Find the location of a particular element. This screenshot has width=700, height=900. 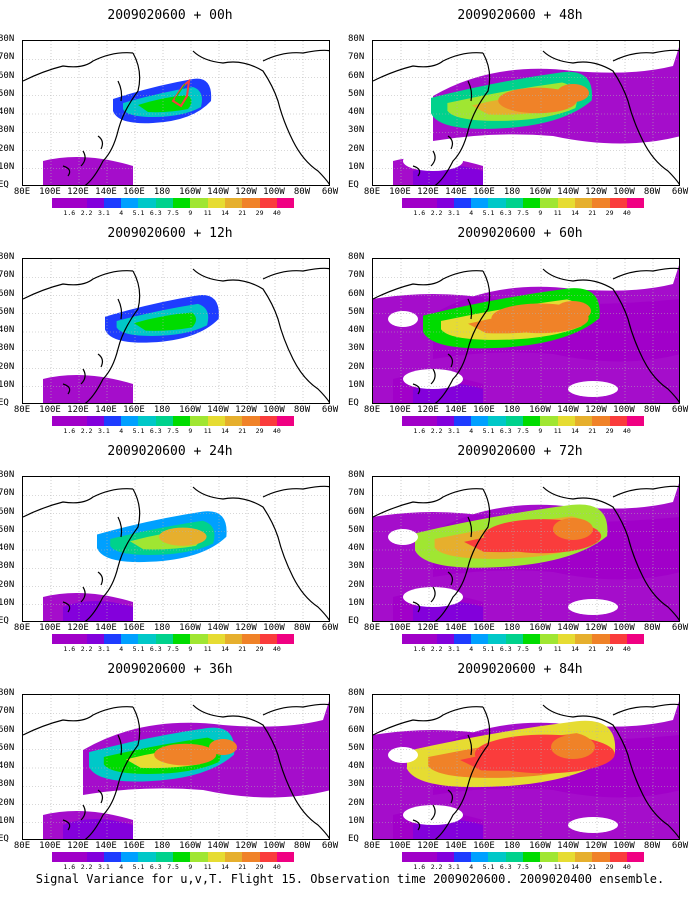

lon-tick-label: 120E is located at coordinates (428, 410).